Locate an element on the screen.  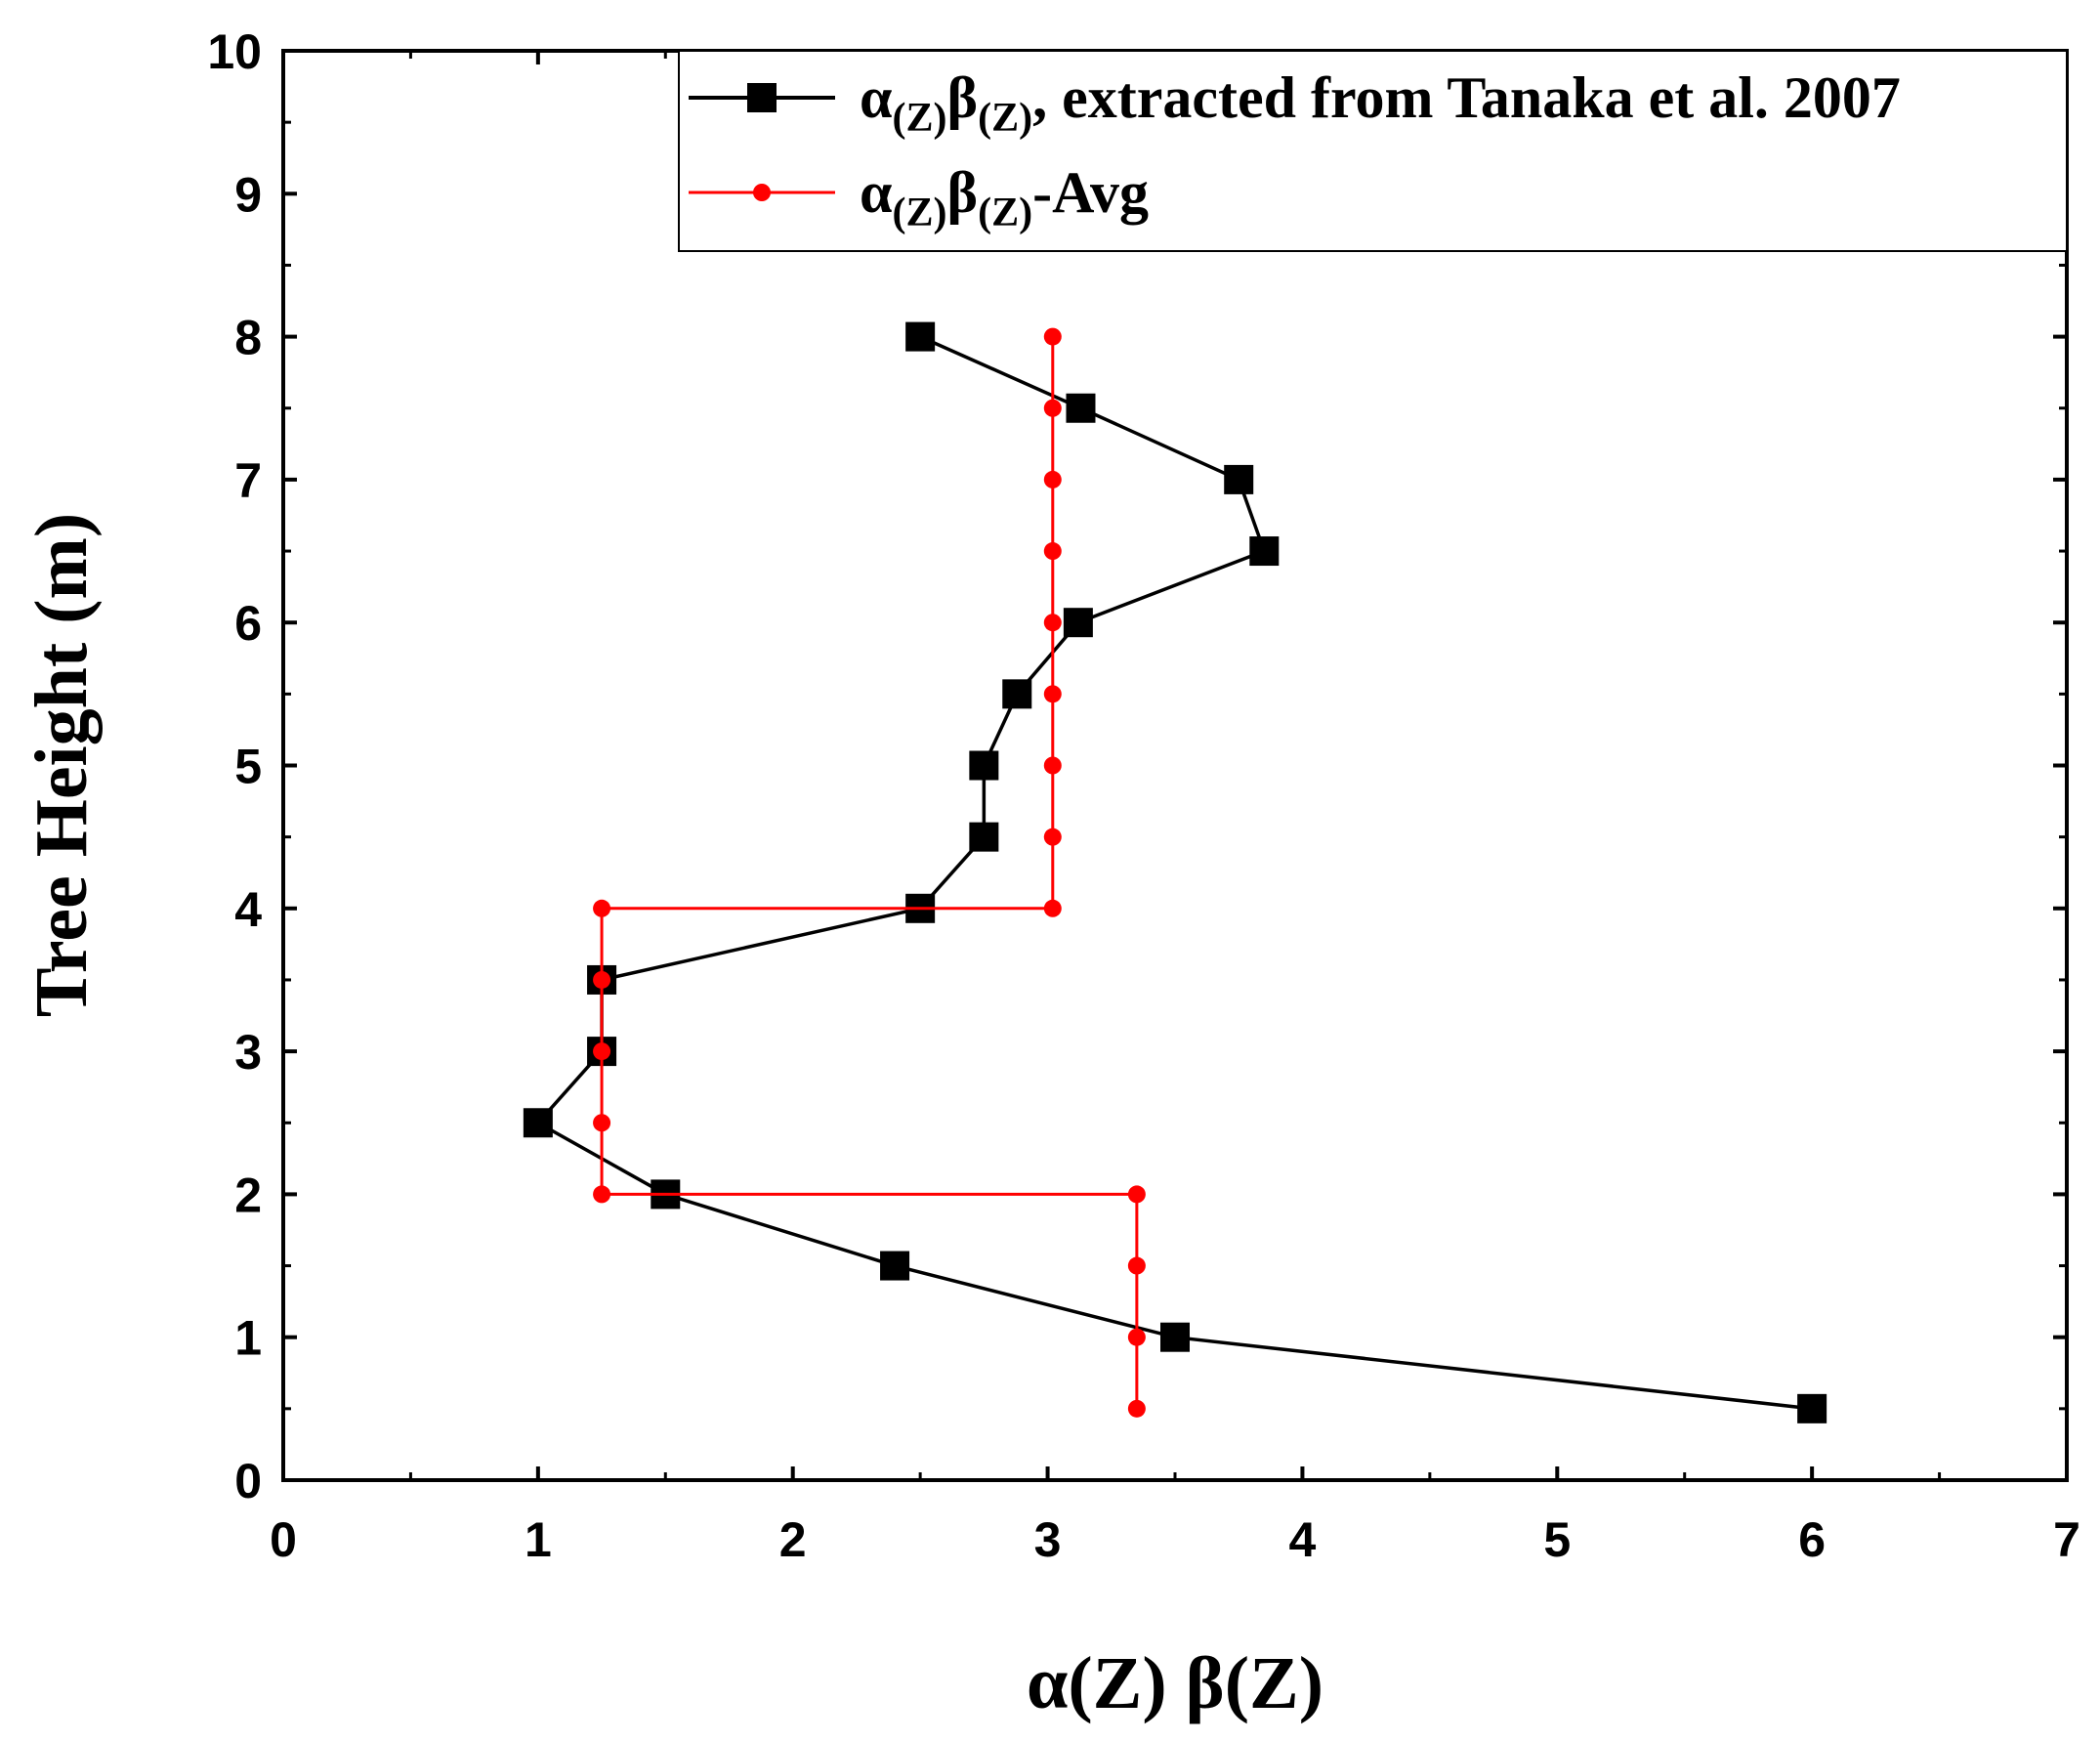
x-tick-label: 0 is located at coordinates (283, 1540).